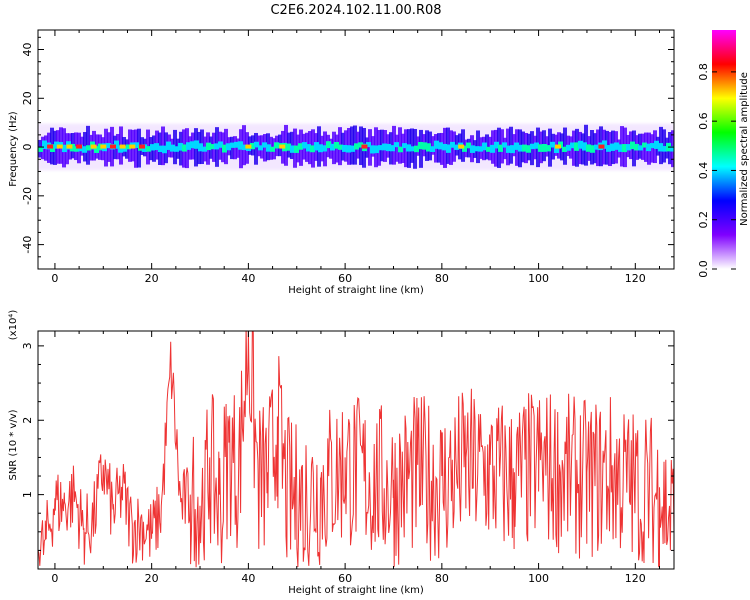  Describe the element at coordinates (27, 420) in the screenshot. I see `snr-ytick-label: 2` at that location.